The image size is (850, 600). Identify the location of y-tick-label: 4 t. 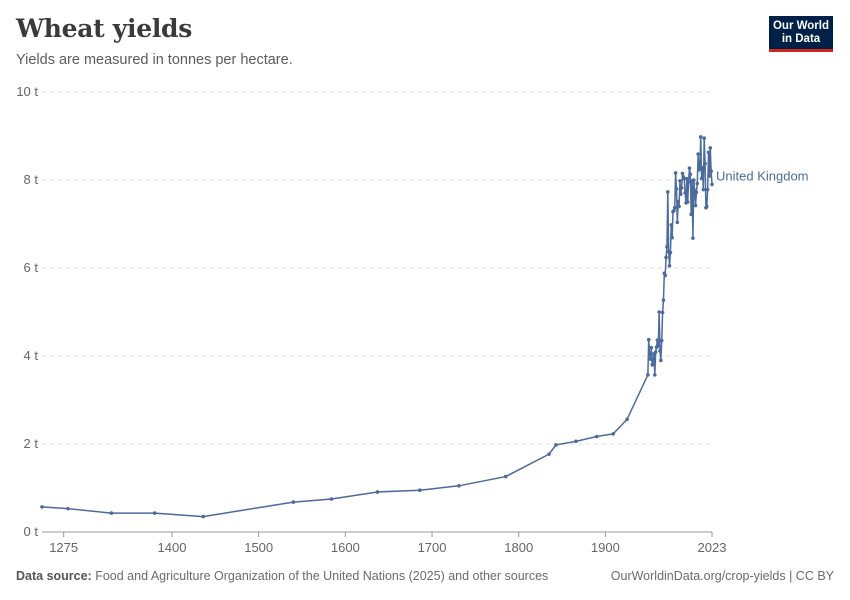
(31, 355).